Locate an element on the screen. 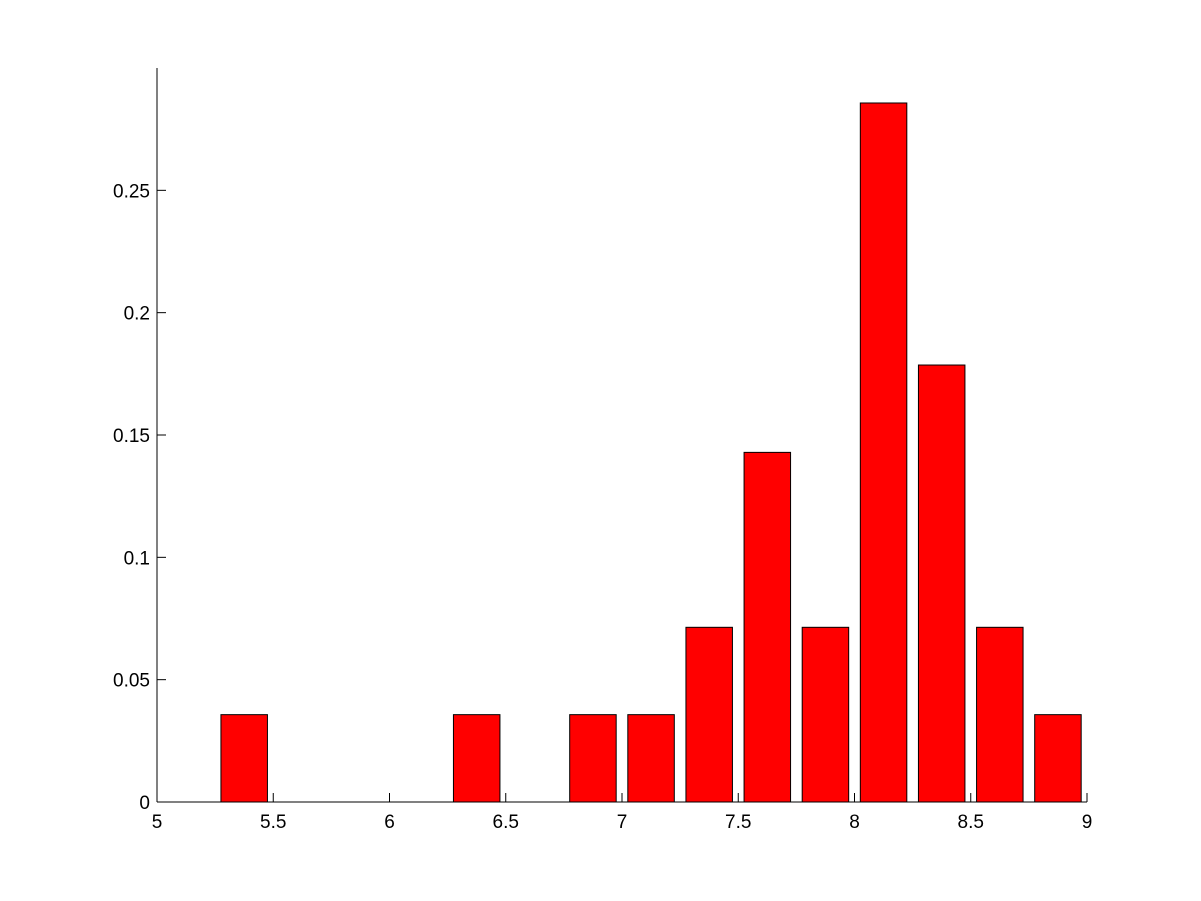 Image resolution: width=1201 pixels, height=901 pixels. y-tick-label: 0.2 is located at coordinates (137, 314).